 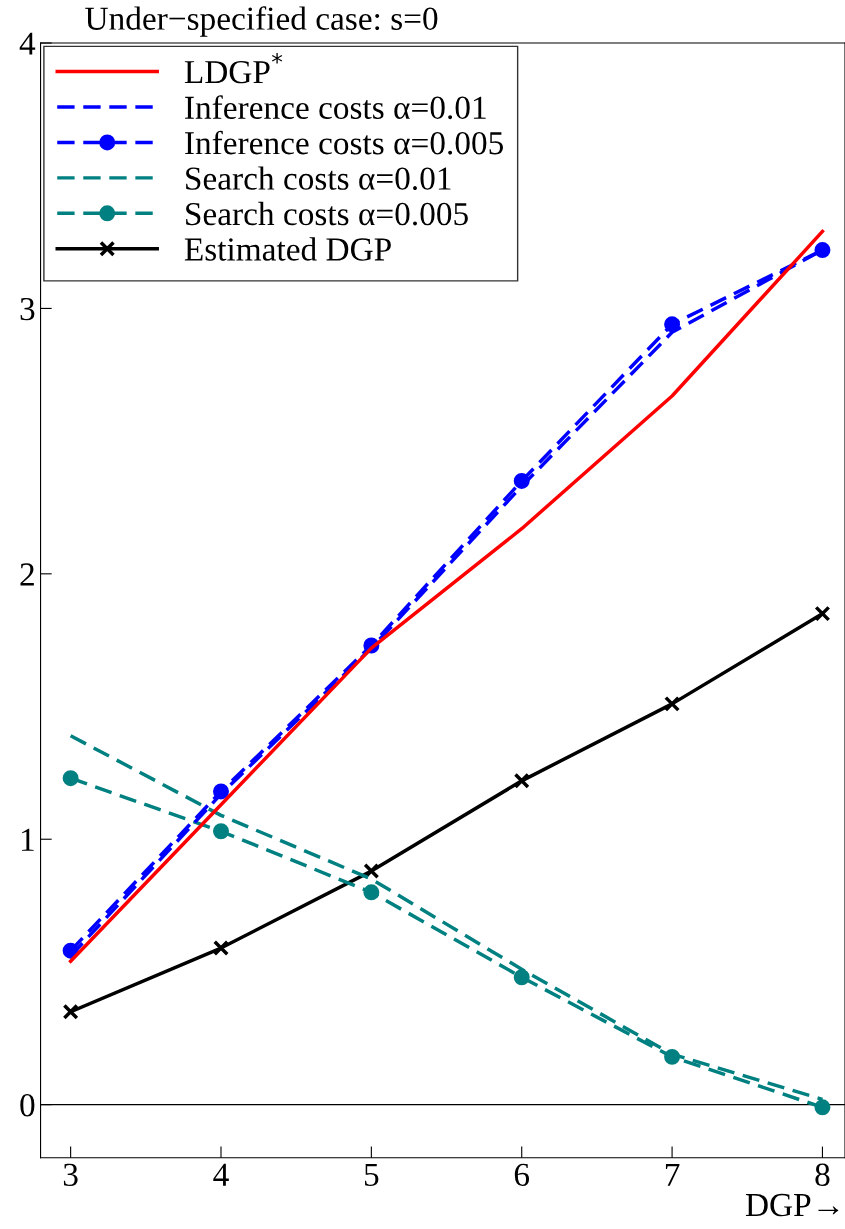 What do you see at coordinates (822, 1175) in the screenshot?
I see `x-tick-label: 8` at bounding box center [822, 1175].